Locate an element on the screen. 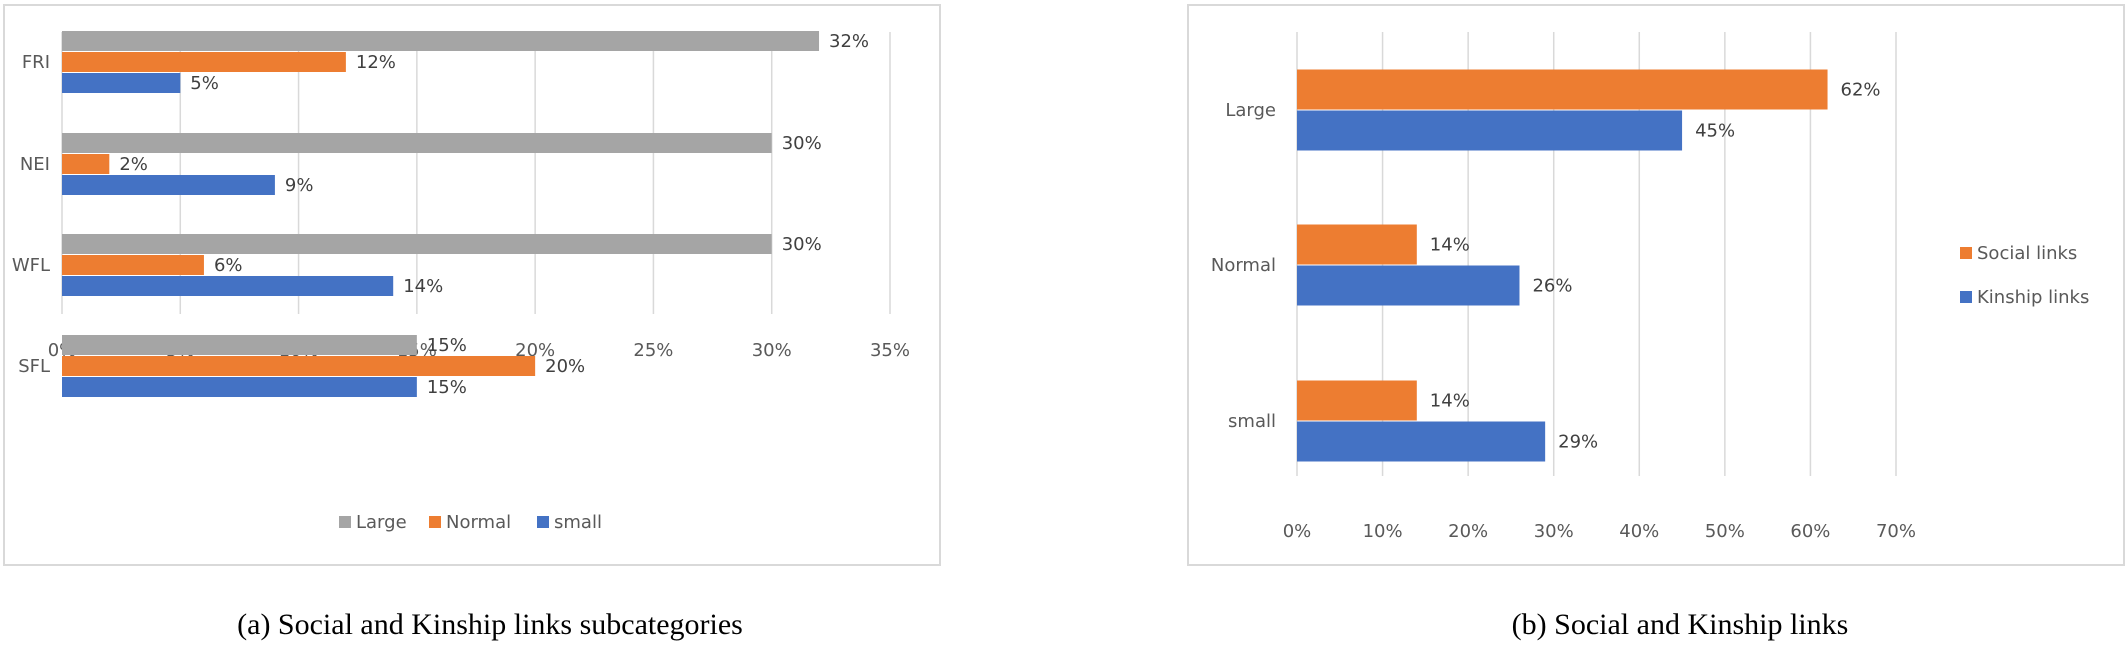 The height and width of the screenshot is (652, 2128). bar-normal-fri is located at coordinates (204, 62).